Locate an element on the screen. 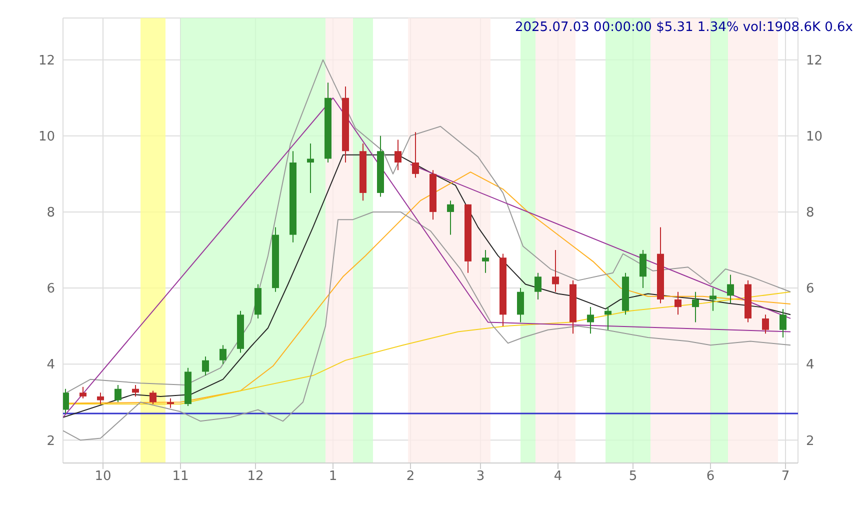 Image resolution: width=863 pixels, height=505 pixels. y-tick-label: 2 is located at coordinates (50, 441).